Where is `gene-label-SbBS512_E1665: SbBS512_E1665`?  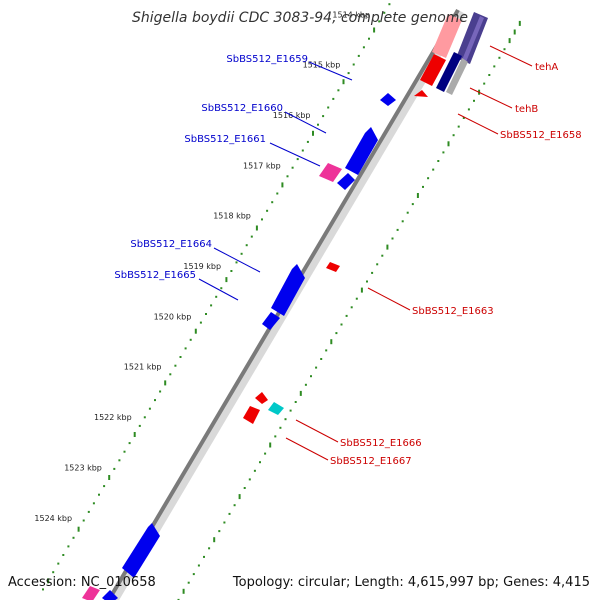
gene-label-SbBS512_E1665: SbBS512_E1665 is located at coordinates (155, 275).